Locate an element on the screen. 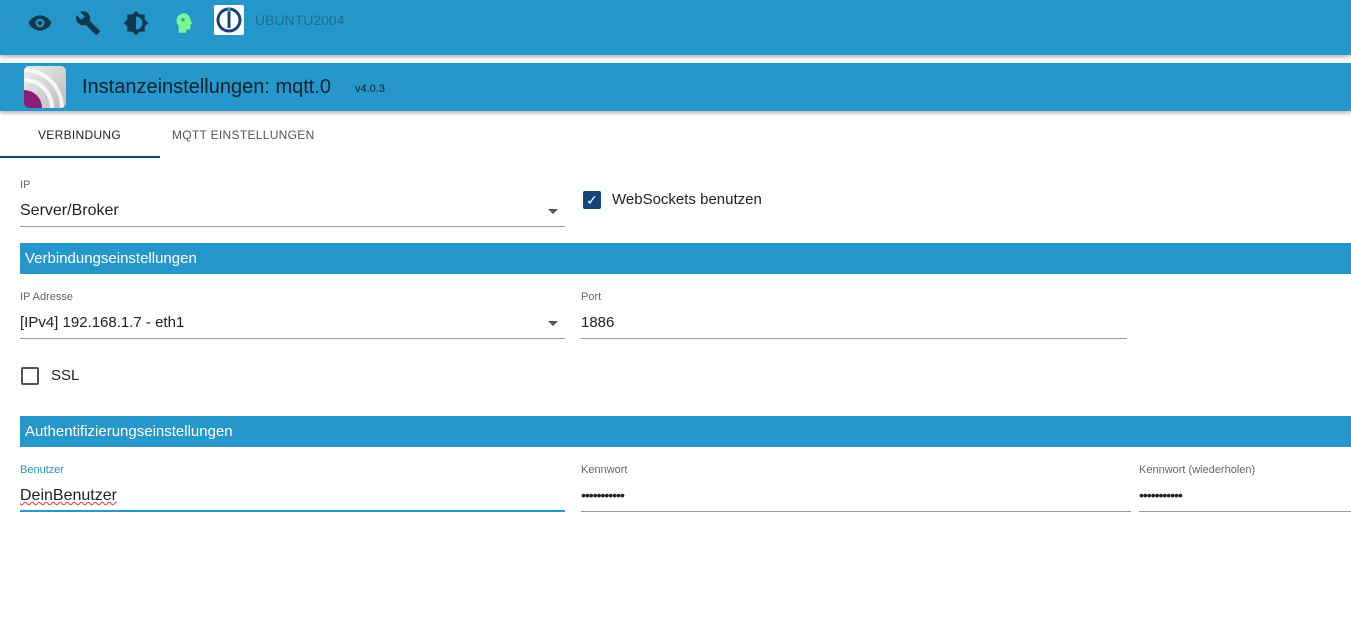 The width and height of the screenshot is (1351, 629). tab-mqtt-einstellungen: MQTT EINSTELLUNGEN is located at coordinates (243, 135).